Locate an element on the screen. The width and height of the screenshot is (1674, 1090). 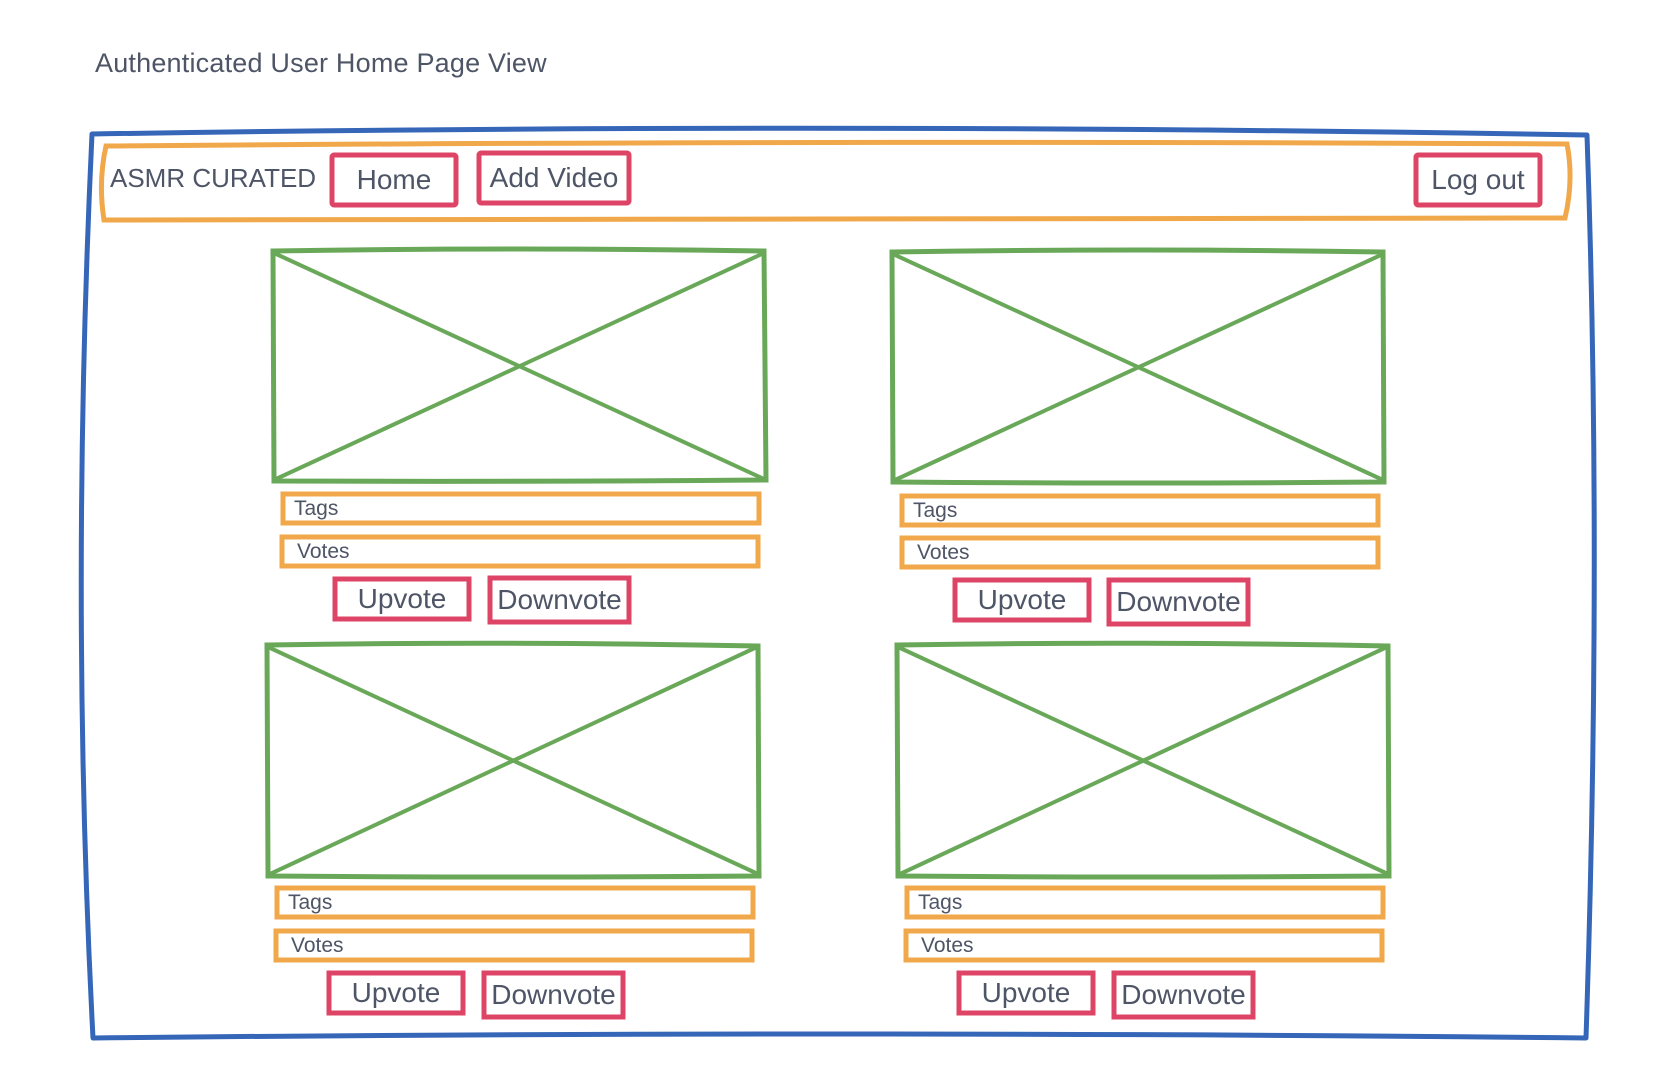
home-button-outline is located at coordinates (394, 180).